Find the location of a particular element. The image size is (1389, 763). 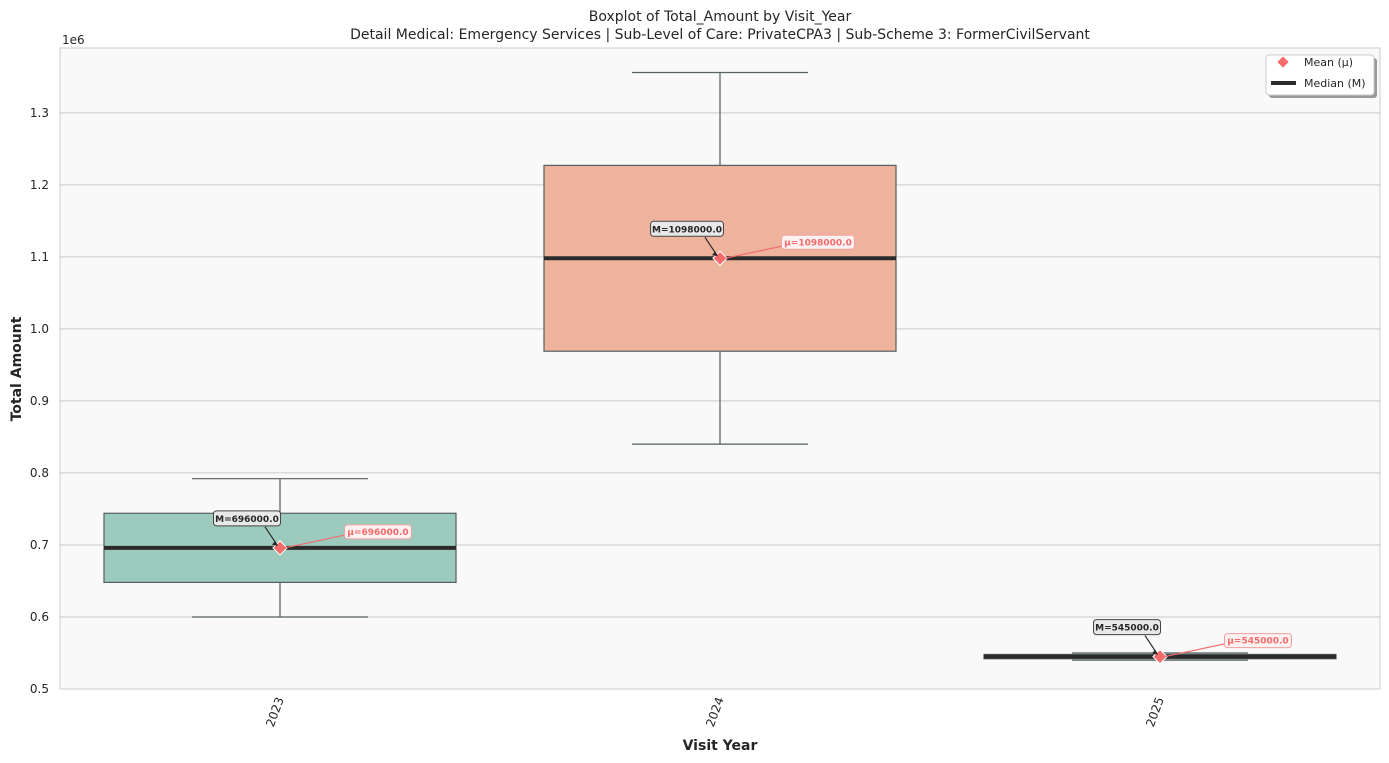

y-tick-label: 0.5 is located at coordinates (39, 689).